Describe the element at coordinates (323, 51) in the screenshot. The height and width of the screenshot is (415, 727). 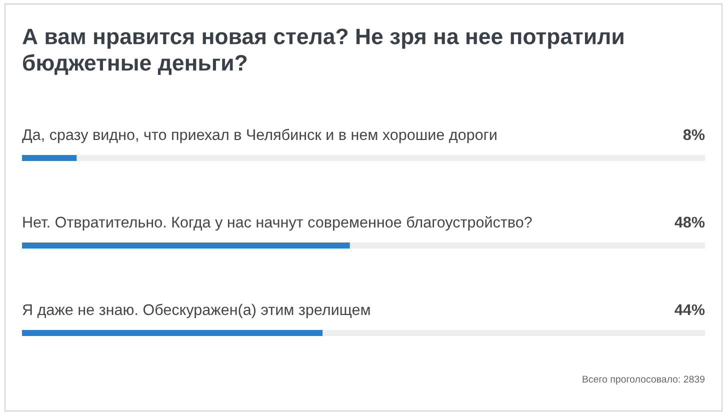
I see `chart-title: А вам нравится новая стела? Не зря на нее потратили бюджетные деньги?` at that location.